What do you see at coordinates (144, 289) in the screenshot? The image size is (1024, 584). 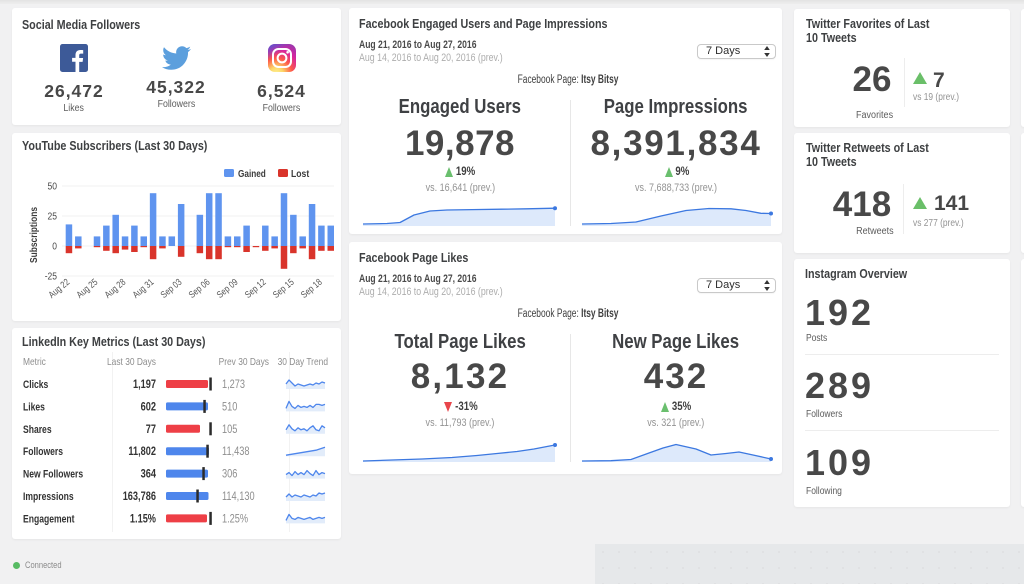 I see `svg-text: Aug 31` at bounding box center [144, 289].